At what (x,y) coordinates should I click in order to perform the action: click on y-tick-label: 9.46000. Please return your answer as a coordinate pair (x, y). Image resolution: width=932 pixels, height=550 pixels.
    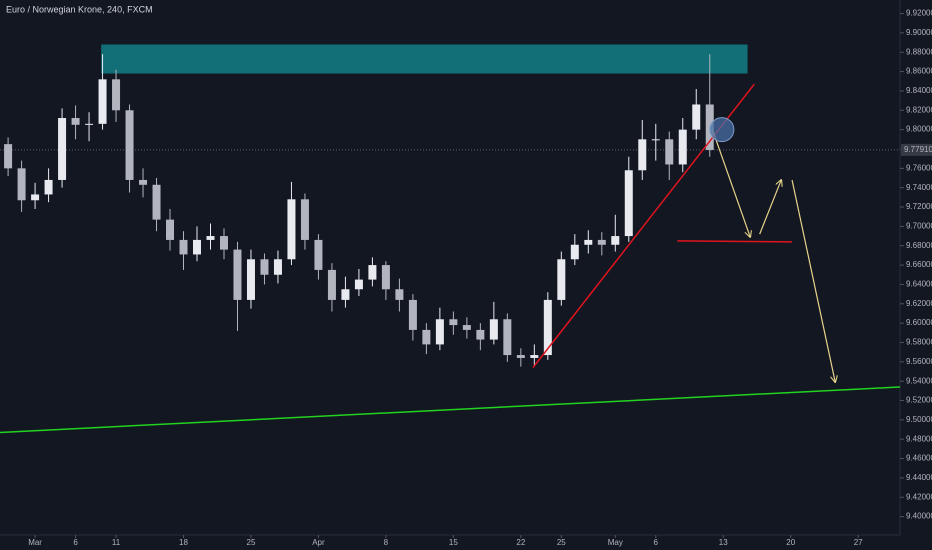
    Looking at the image, I should click on (919, 458).